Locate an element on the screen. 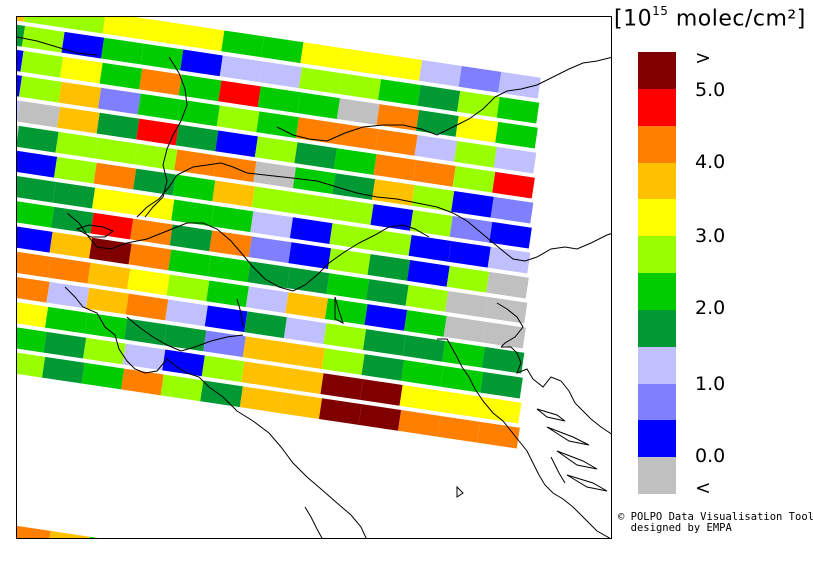 The image size is (813, 566). colorbar-label: 5.0 is located at coordinates (710, 90).